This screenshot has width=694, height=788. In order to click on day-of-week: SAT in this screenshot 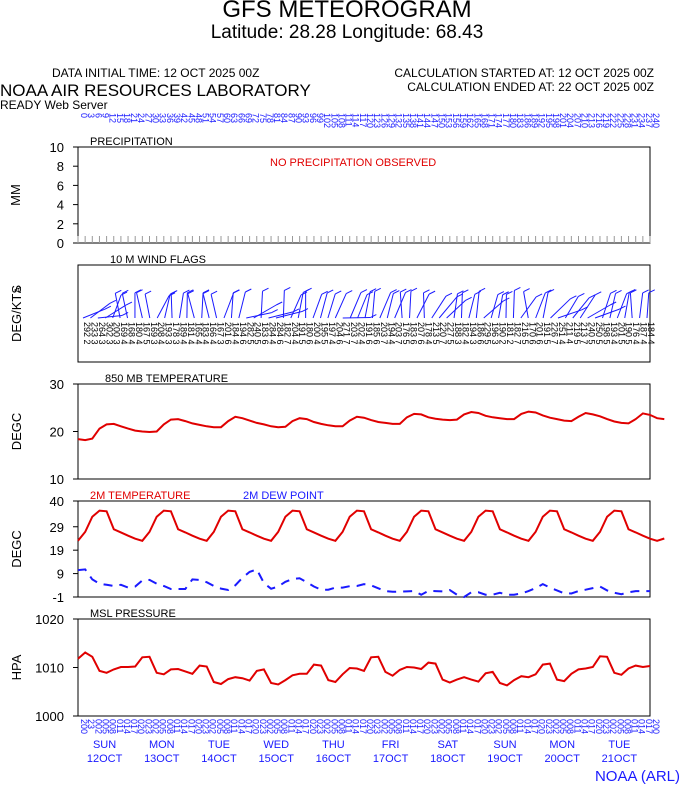, I will do `click(448, 745)`.